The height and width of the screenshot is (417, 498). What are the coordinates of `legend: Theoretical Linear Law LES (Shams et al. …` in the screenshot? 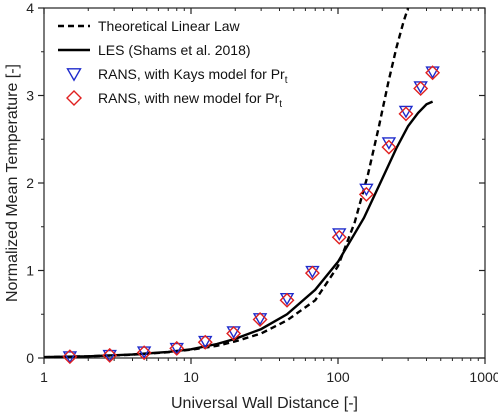 It's located at (173, 64).